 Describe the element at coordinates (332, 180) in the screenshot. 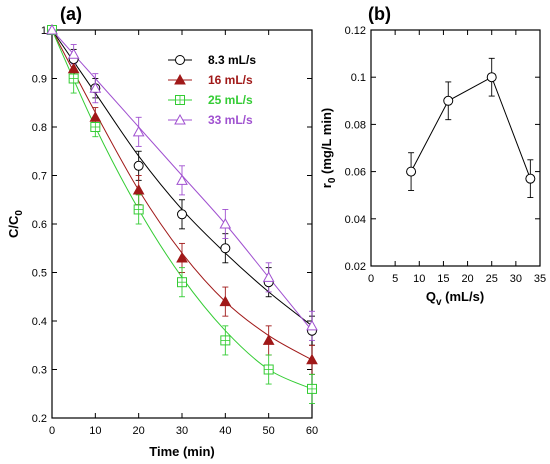

I see `panel-b-y-axis-label-sub: 0` at that location.